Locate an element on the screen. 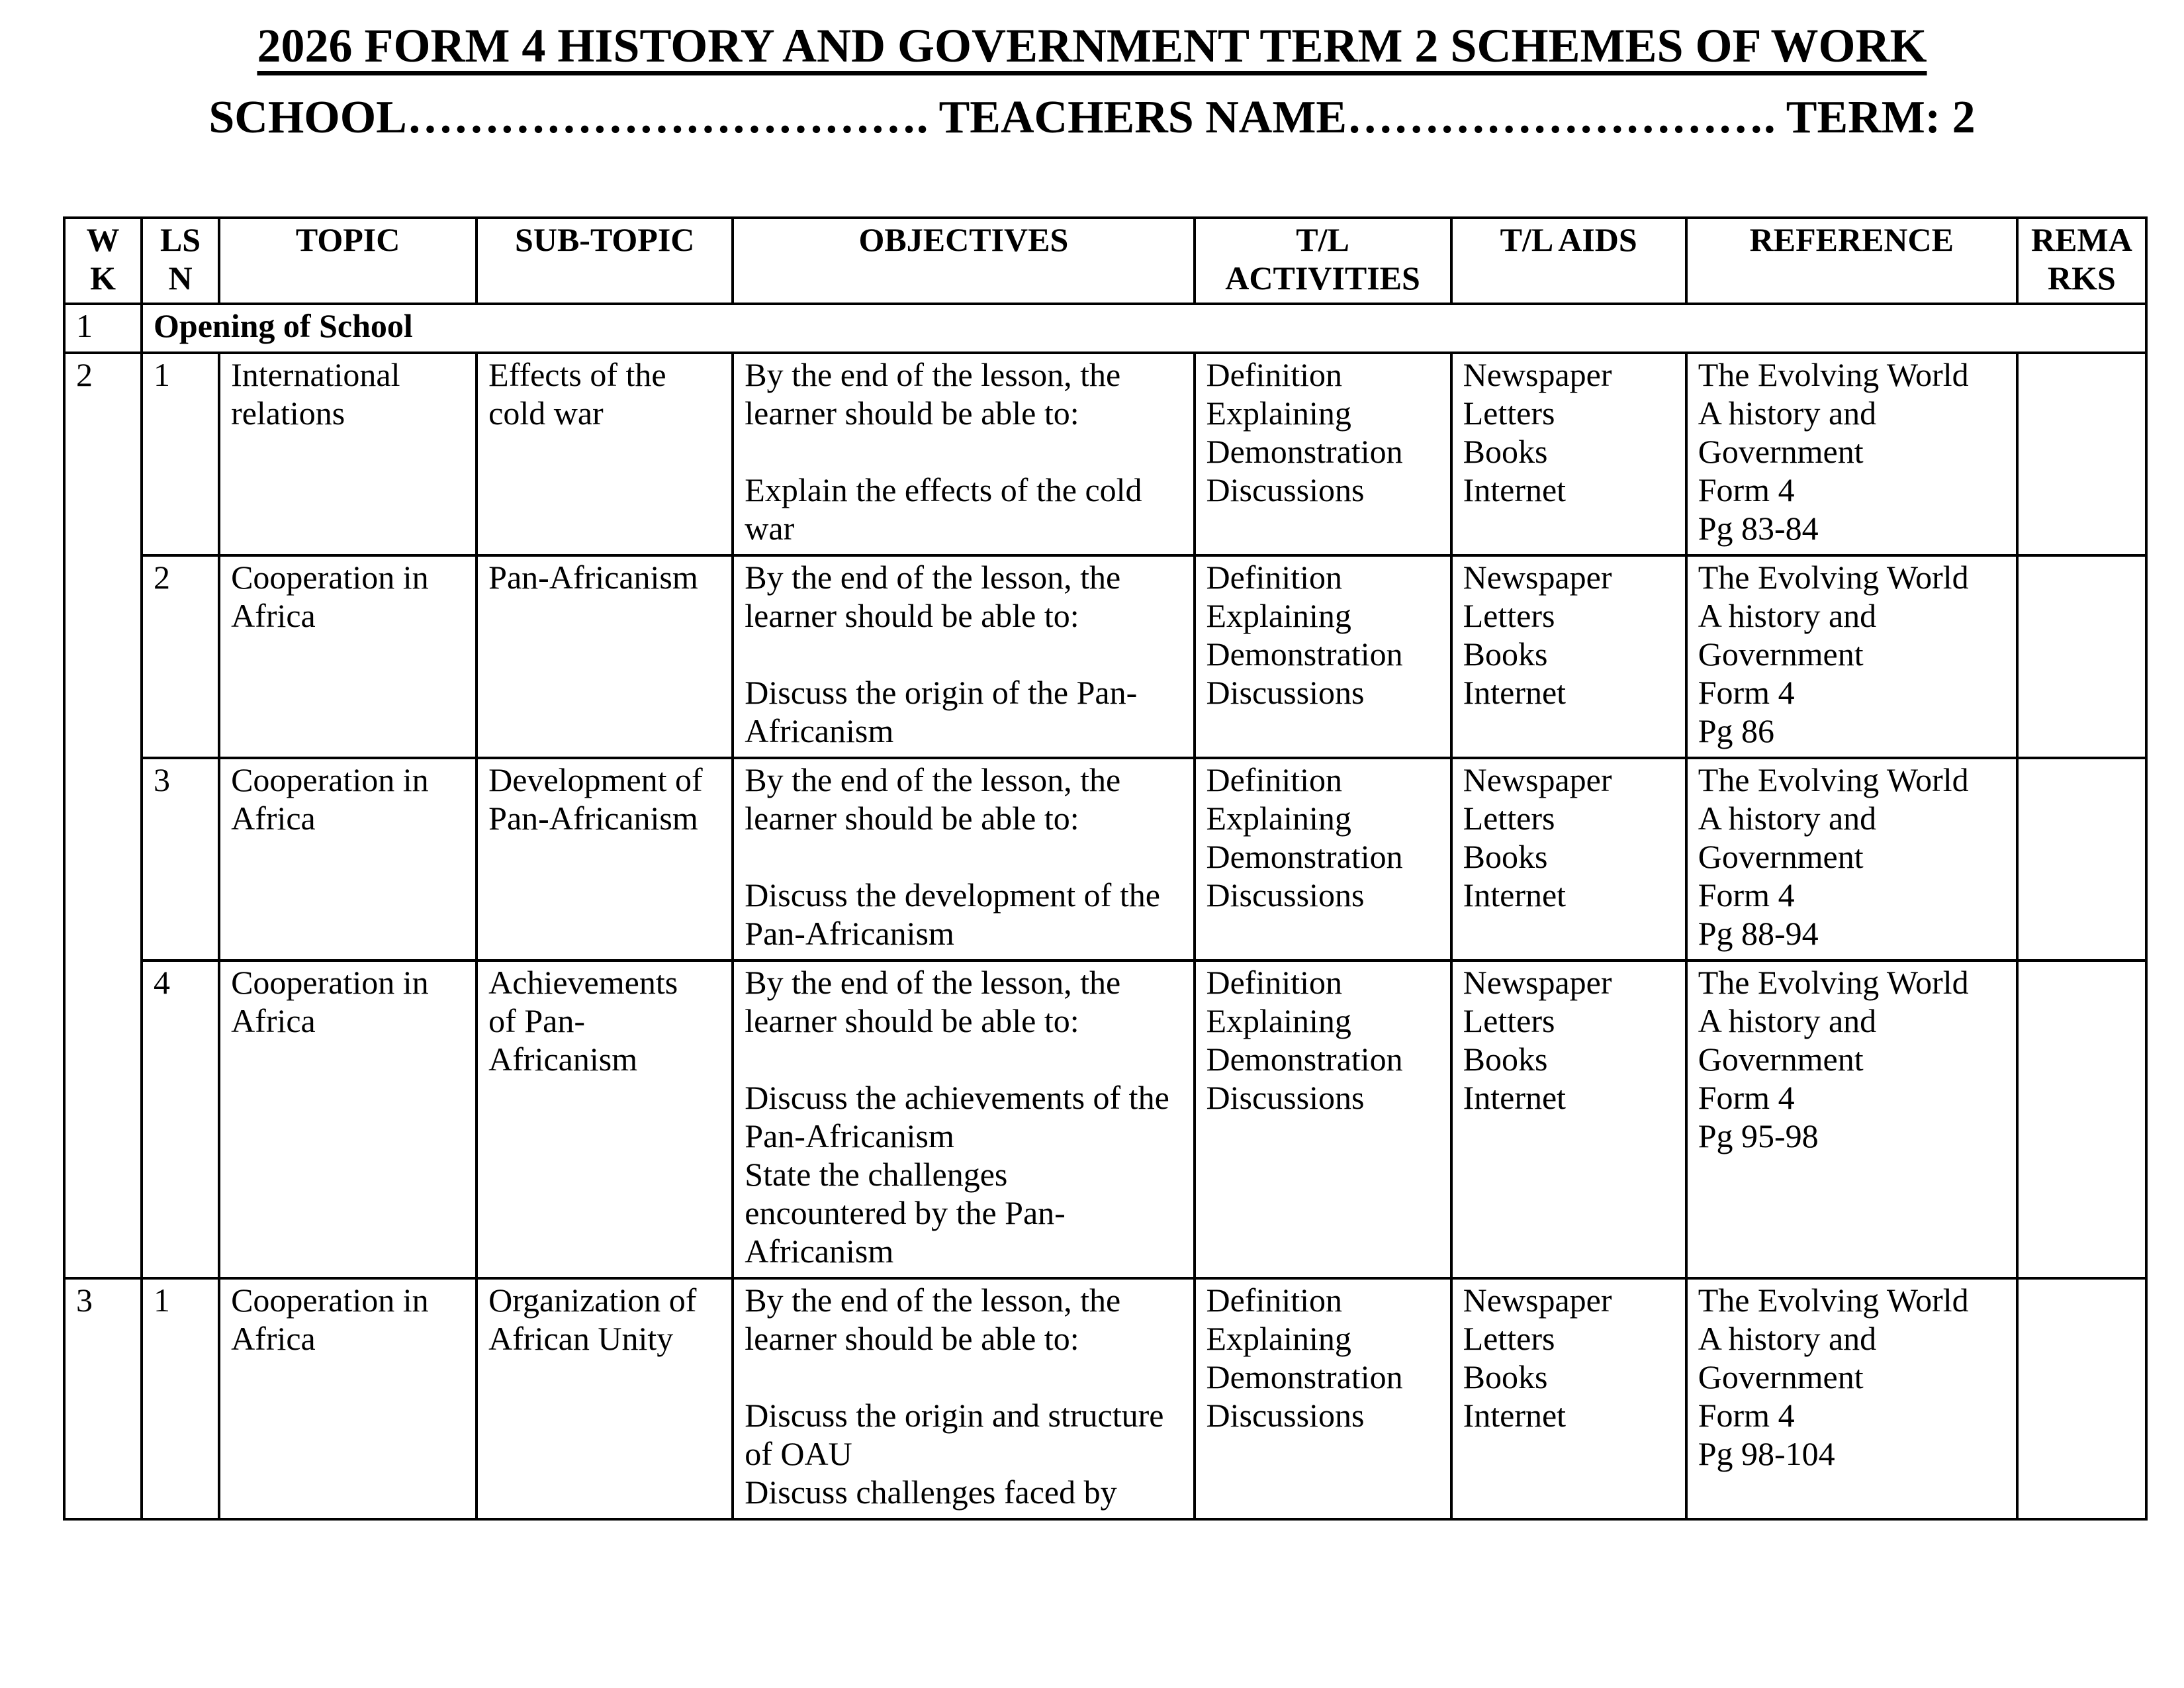 The width and height of the screenshot is (2184, 1688). opening-of-school-row: 1 Opening of School is located at coordinates (1105, 328).